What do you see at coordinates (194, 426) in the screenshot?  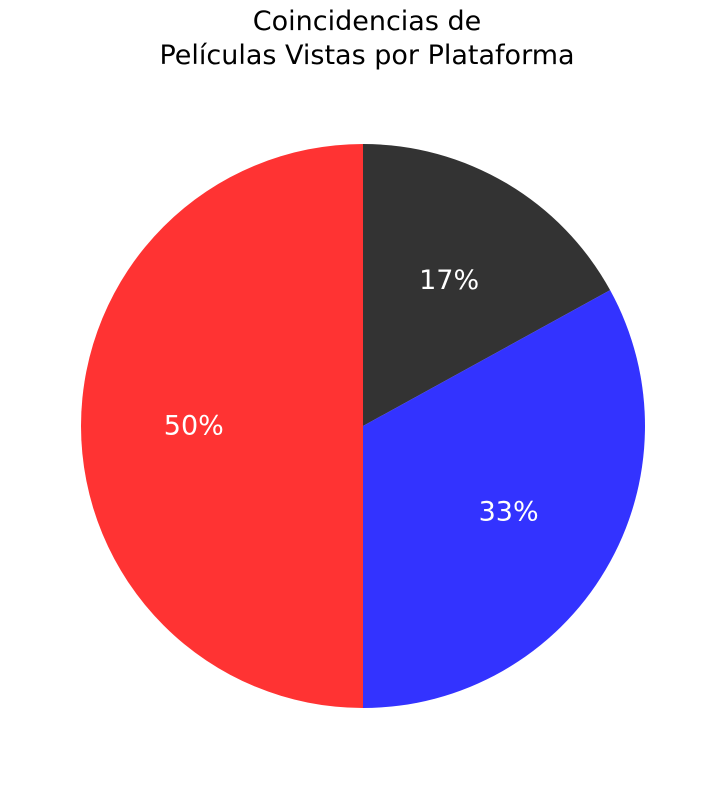 I see `pie-slice-label-2: 50%` at bounding box center [194, 426].